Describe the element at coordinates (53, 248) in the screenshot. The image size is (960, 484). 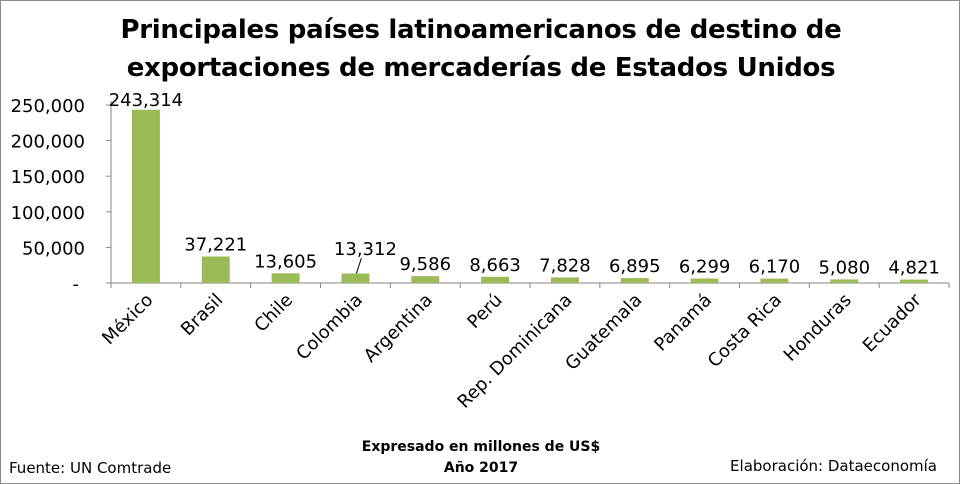
I see `y-tick-label: 50,000` at that location.